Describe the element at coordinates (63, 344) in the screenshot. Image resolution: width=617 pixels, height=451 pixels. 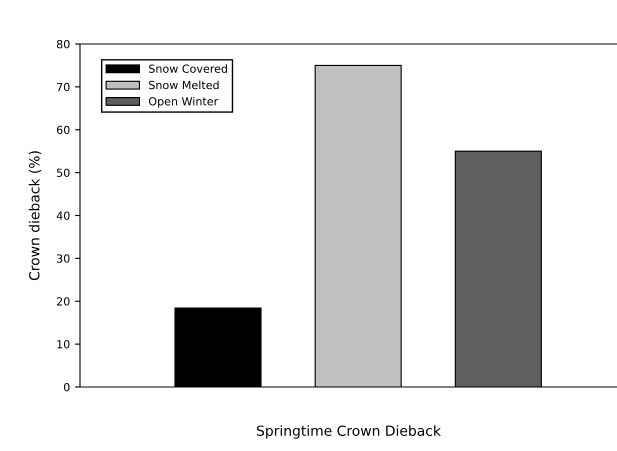
I see `y-tick-label: 10` at that location.